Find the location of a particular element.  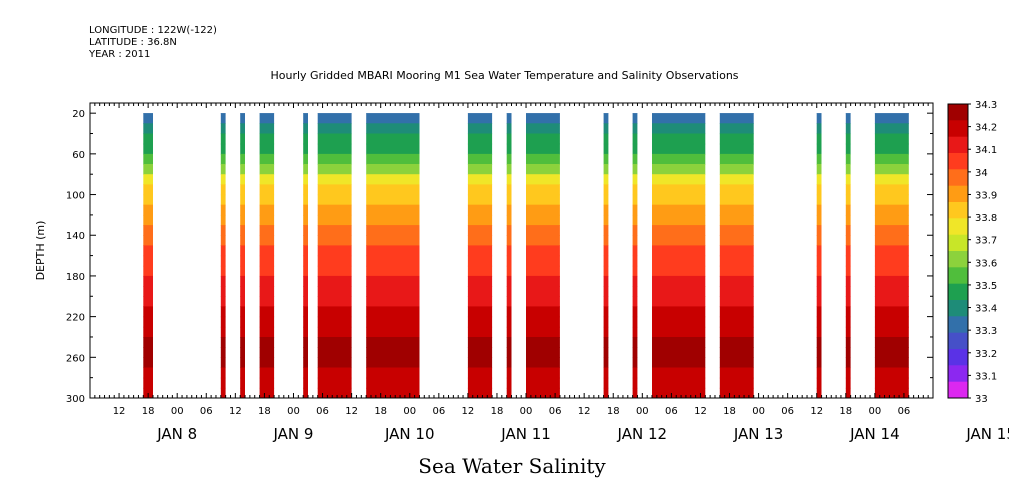

x-tick-label: 06 is located at coordinates (322, 411).